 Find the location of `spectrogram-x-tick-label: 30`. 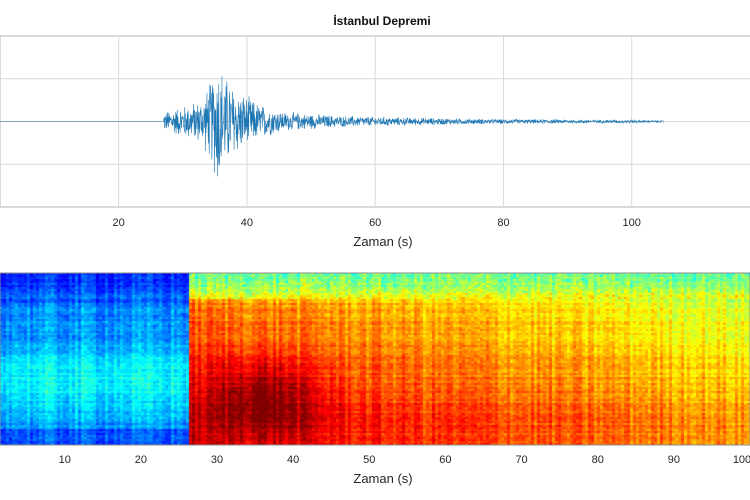

spectrogram-x-tick-label: 30 is located at coordinates (217, 460).